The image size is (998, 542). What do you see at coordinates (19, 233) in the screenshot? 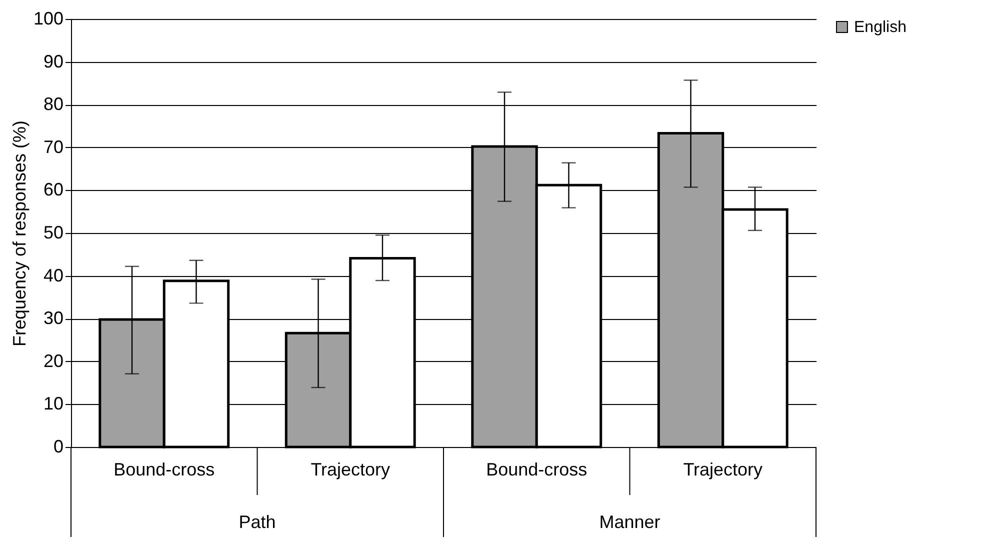
I see `y-axis-title: Frequency of responses (%)` at bounding box center [19, 233].